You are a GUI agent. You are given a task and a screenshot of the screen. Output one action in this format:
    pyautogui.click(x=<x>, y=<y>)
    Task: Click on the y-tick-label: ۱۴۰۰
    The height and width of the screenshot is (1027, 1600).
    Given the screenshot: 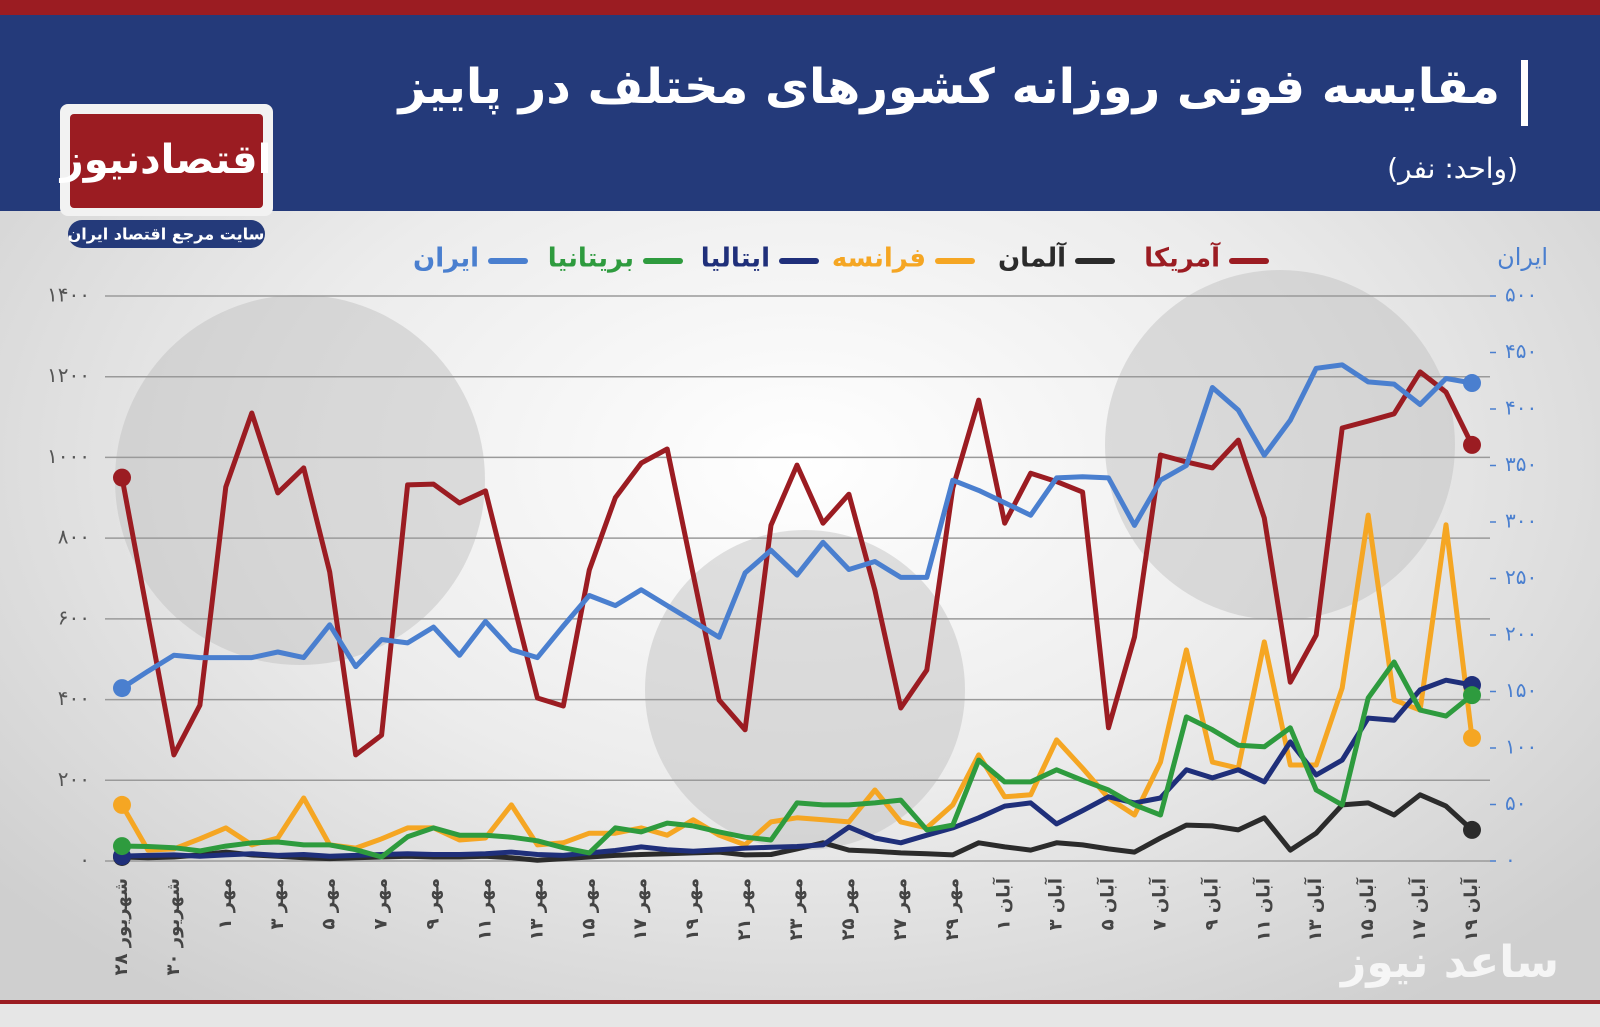 What is the action you would take?
    pyautogui.click(x=68, y=295)
    